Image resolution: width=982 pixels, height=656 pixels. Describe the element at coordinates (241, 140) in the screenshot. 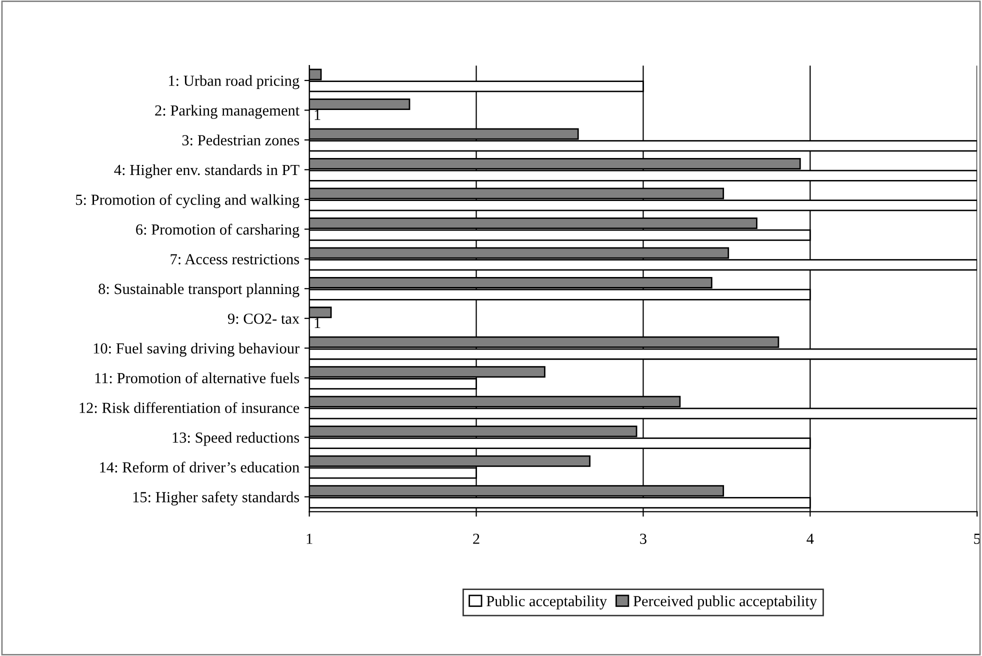

I see `y-tick-label: 3: Pedestrian zones` at that location.